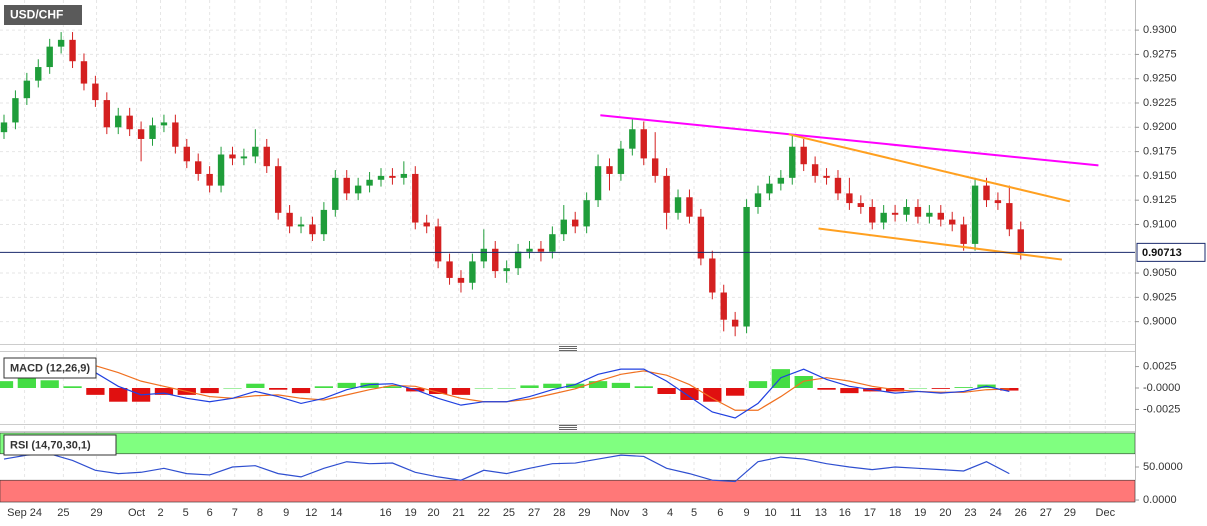 This screenshot has width=1207, height=526. I want to click on y-tick-label: 0.9175, so click(1160, 151).